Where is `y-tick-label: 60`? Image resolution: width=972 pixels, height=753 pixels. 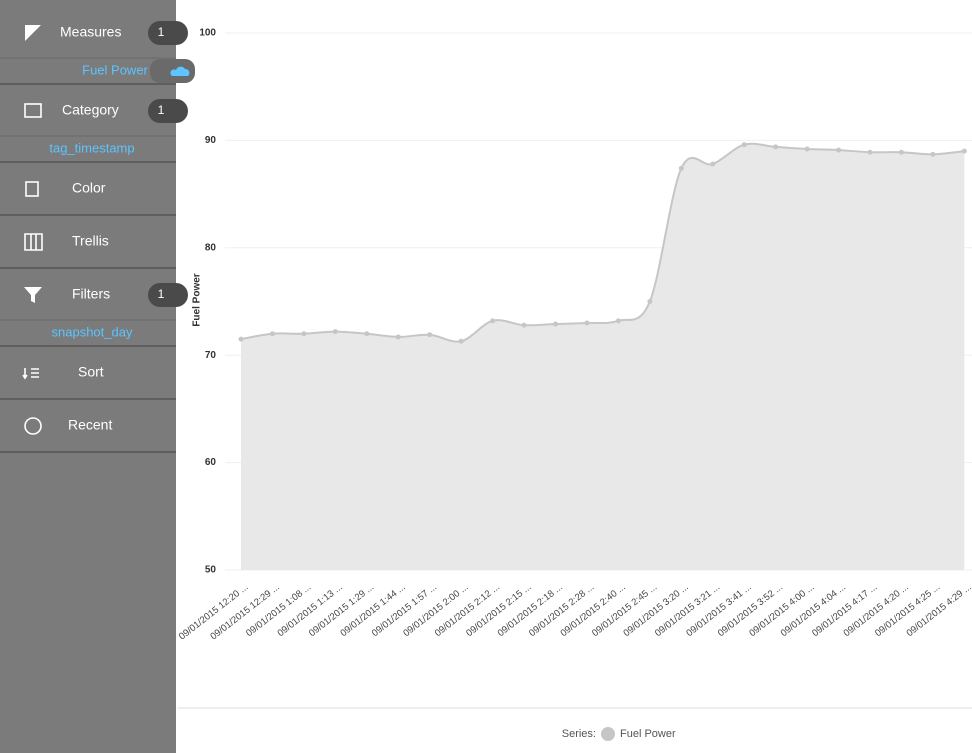 y-tick-label: 60 is located at coordinates (211, 462).